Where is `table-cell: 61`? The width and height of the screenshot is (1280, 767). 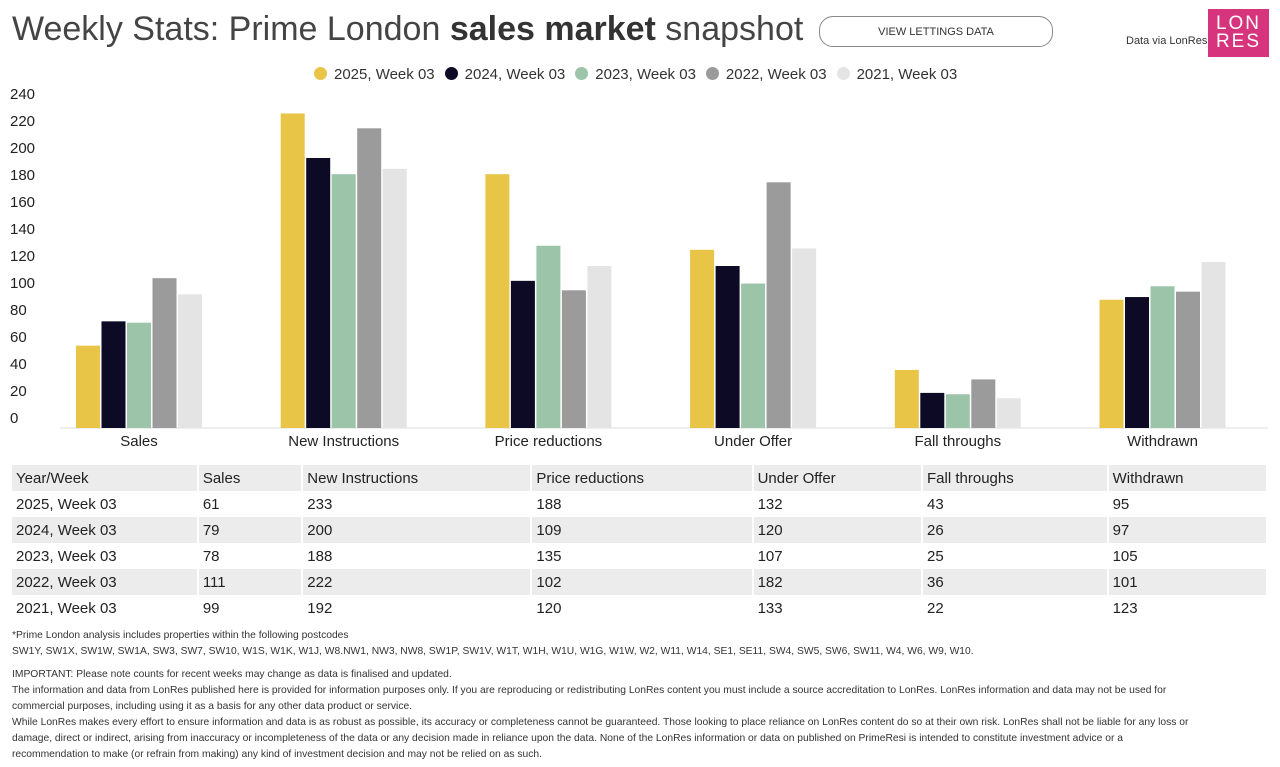 table-cell: 61 is located at coordinates (250, 504).